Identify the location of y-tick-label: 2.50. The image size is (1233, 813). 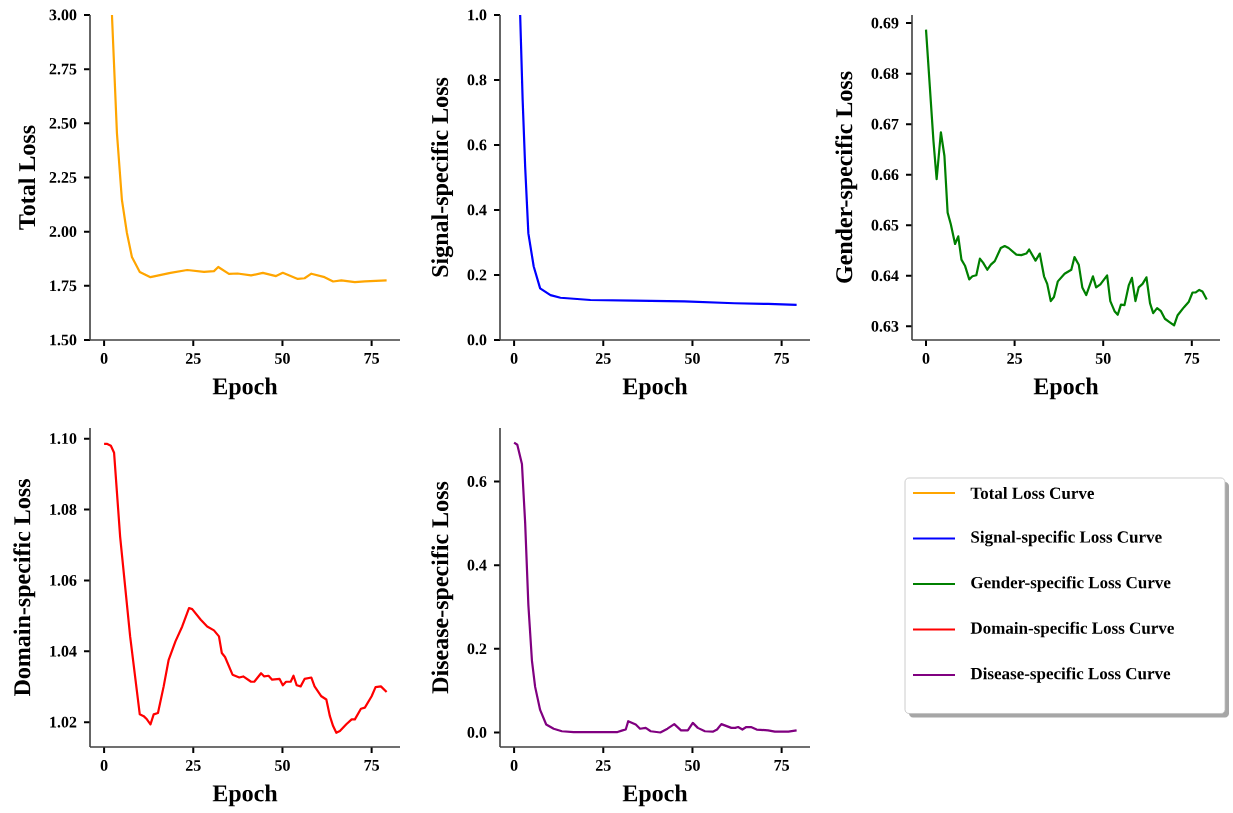
(63, 123).